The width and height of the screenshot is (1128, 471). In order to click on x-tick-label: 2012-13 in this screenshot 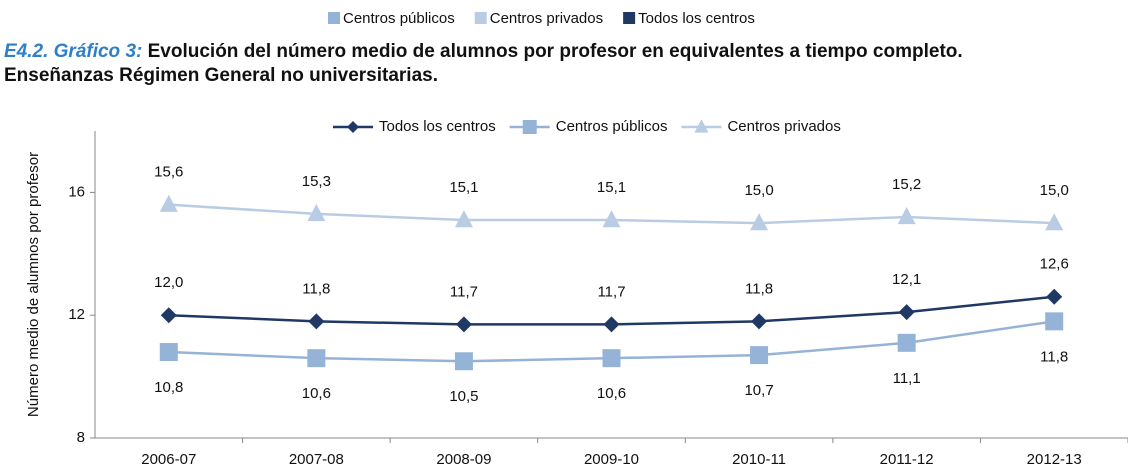, I will do `click(1054, 459)`.